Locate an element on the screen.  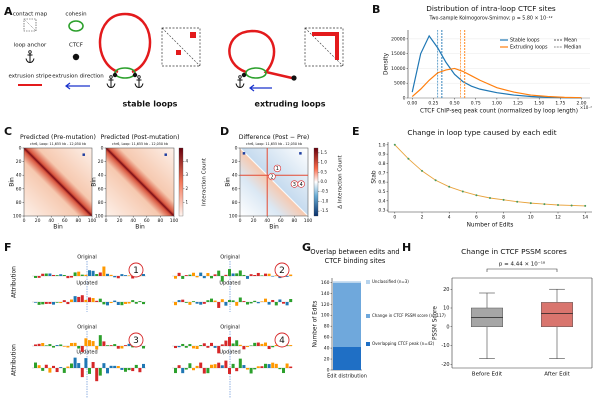
colorbar-tick-label: 3 is located at coordinates (187, 174).